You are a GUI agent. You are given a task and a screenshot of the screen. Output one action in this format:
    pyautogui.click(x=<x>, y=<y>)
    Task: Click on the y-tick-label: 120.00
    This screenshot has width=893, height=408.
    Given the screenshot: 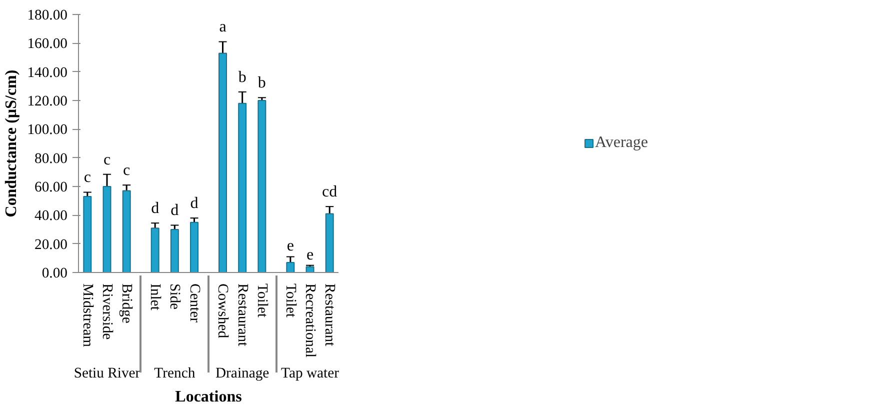 What is the action you would take?
    pyautogui.click(x=47, y=102)
    